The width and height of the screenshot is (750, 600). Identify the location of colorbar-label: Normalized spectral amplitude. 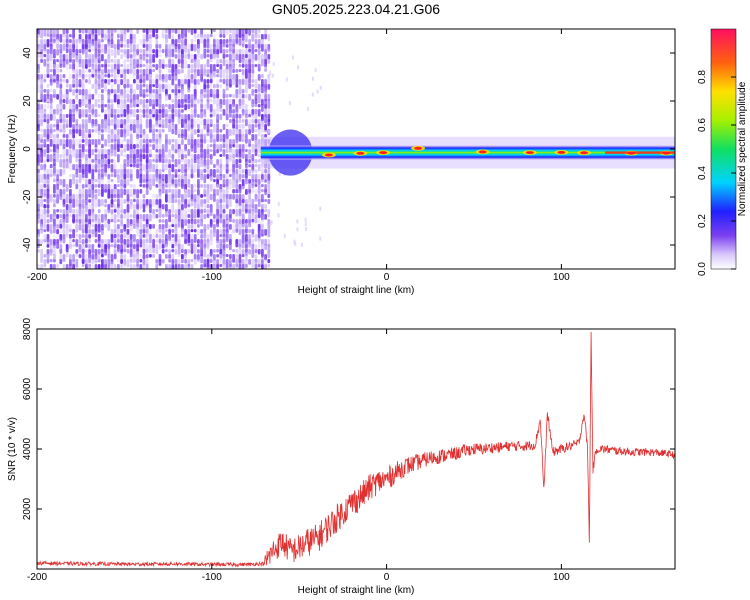
(742, 148).